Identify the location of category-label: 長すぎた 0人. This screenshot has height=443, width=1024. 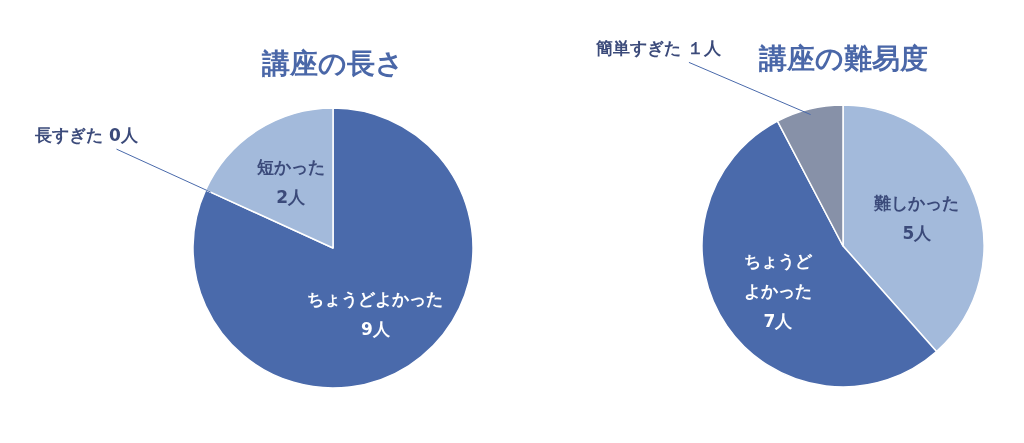
(86, 135).